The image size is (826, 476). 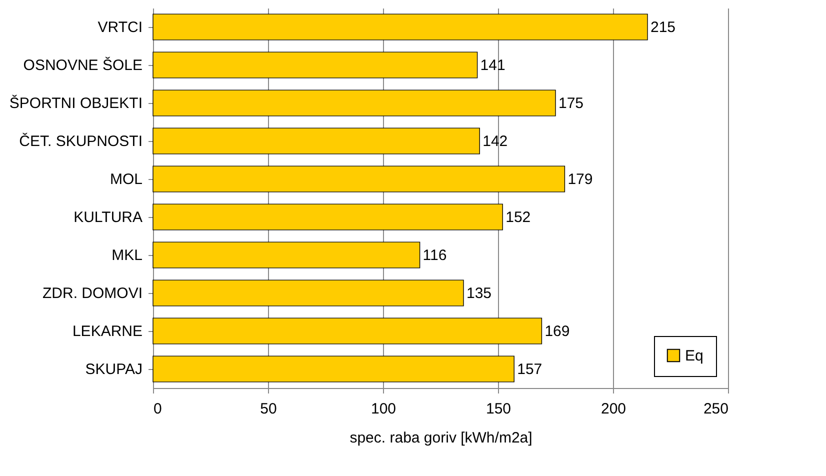 What do you see at coordinates (113, 369) in the screenshot?
I see `y-tick-label: SKUPAJ` at bounding box center [113, 369].